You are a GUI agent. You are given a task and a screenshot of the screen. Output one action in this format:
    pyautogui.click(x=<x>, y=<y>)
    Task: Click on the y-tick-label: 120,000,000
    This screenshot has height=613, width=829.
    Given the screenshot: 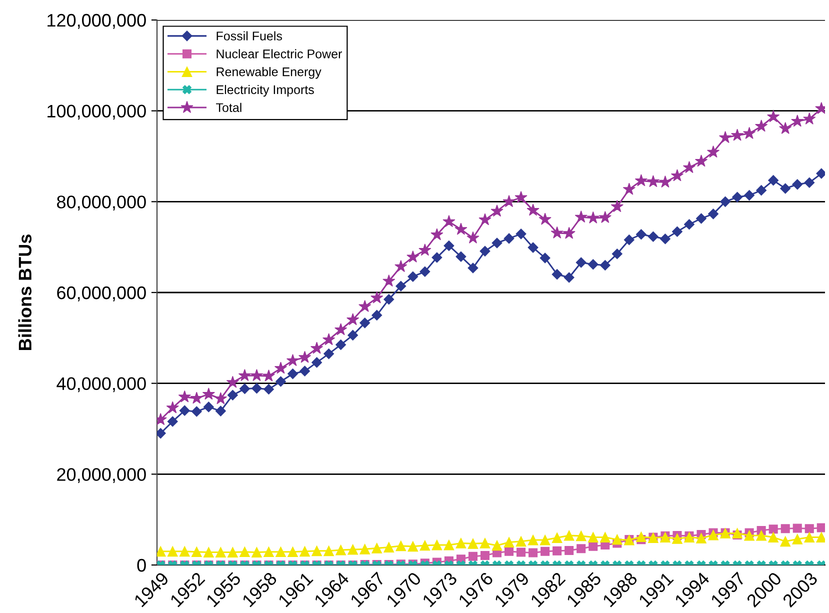 What is the action you would take?
    pyautogui.click(x=97, y=21)
    